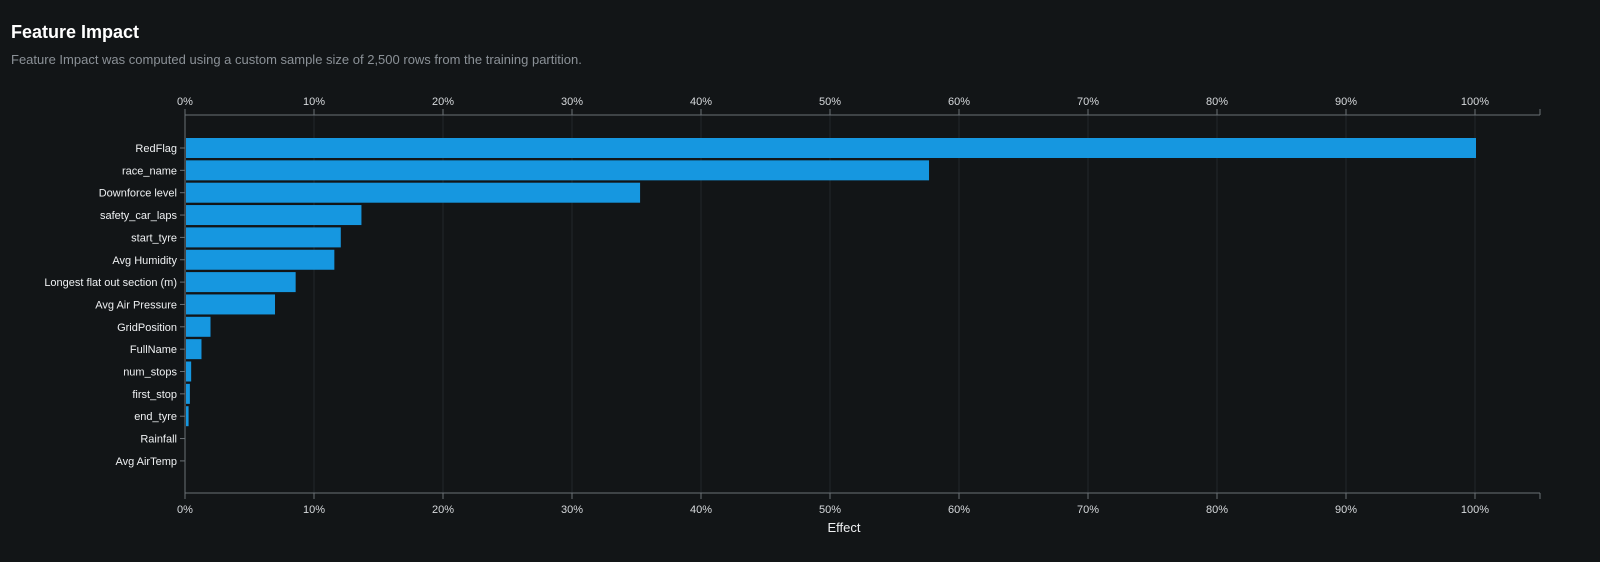  Describe the element at coordinates (1217, 102) in the screenshot. I see `top-tick-label: 80%` at that location.